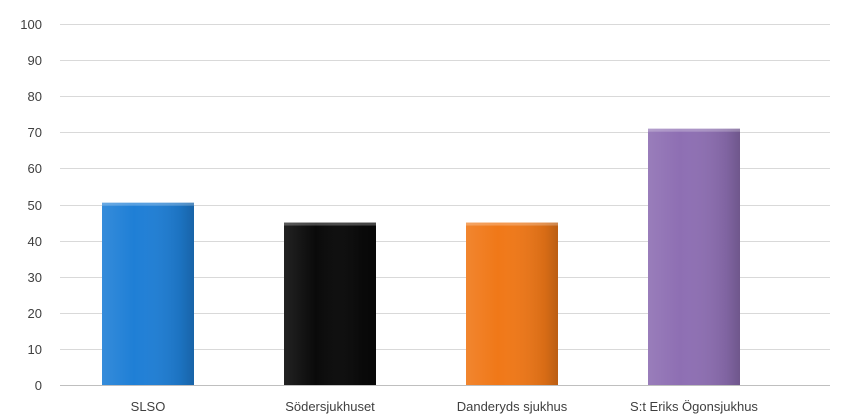  I want to click on y-tick-label: 80, so click(35, 96).